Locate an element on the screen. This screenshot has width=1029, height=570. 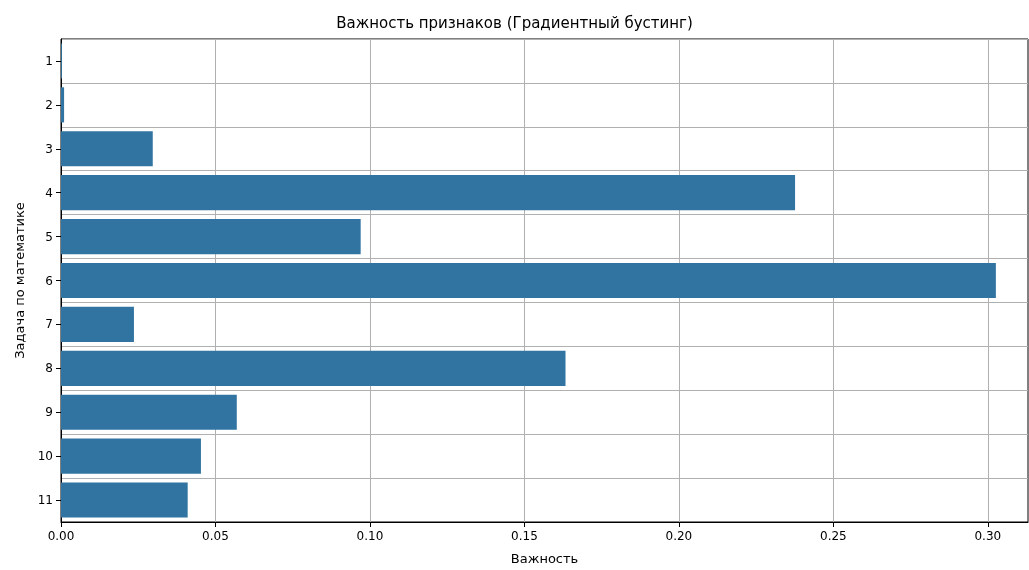
y-tick-label: 6 is located at coordinates (49, 280).